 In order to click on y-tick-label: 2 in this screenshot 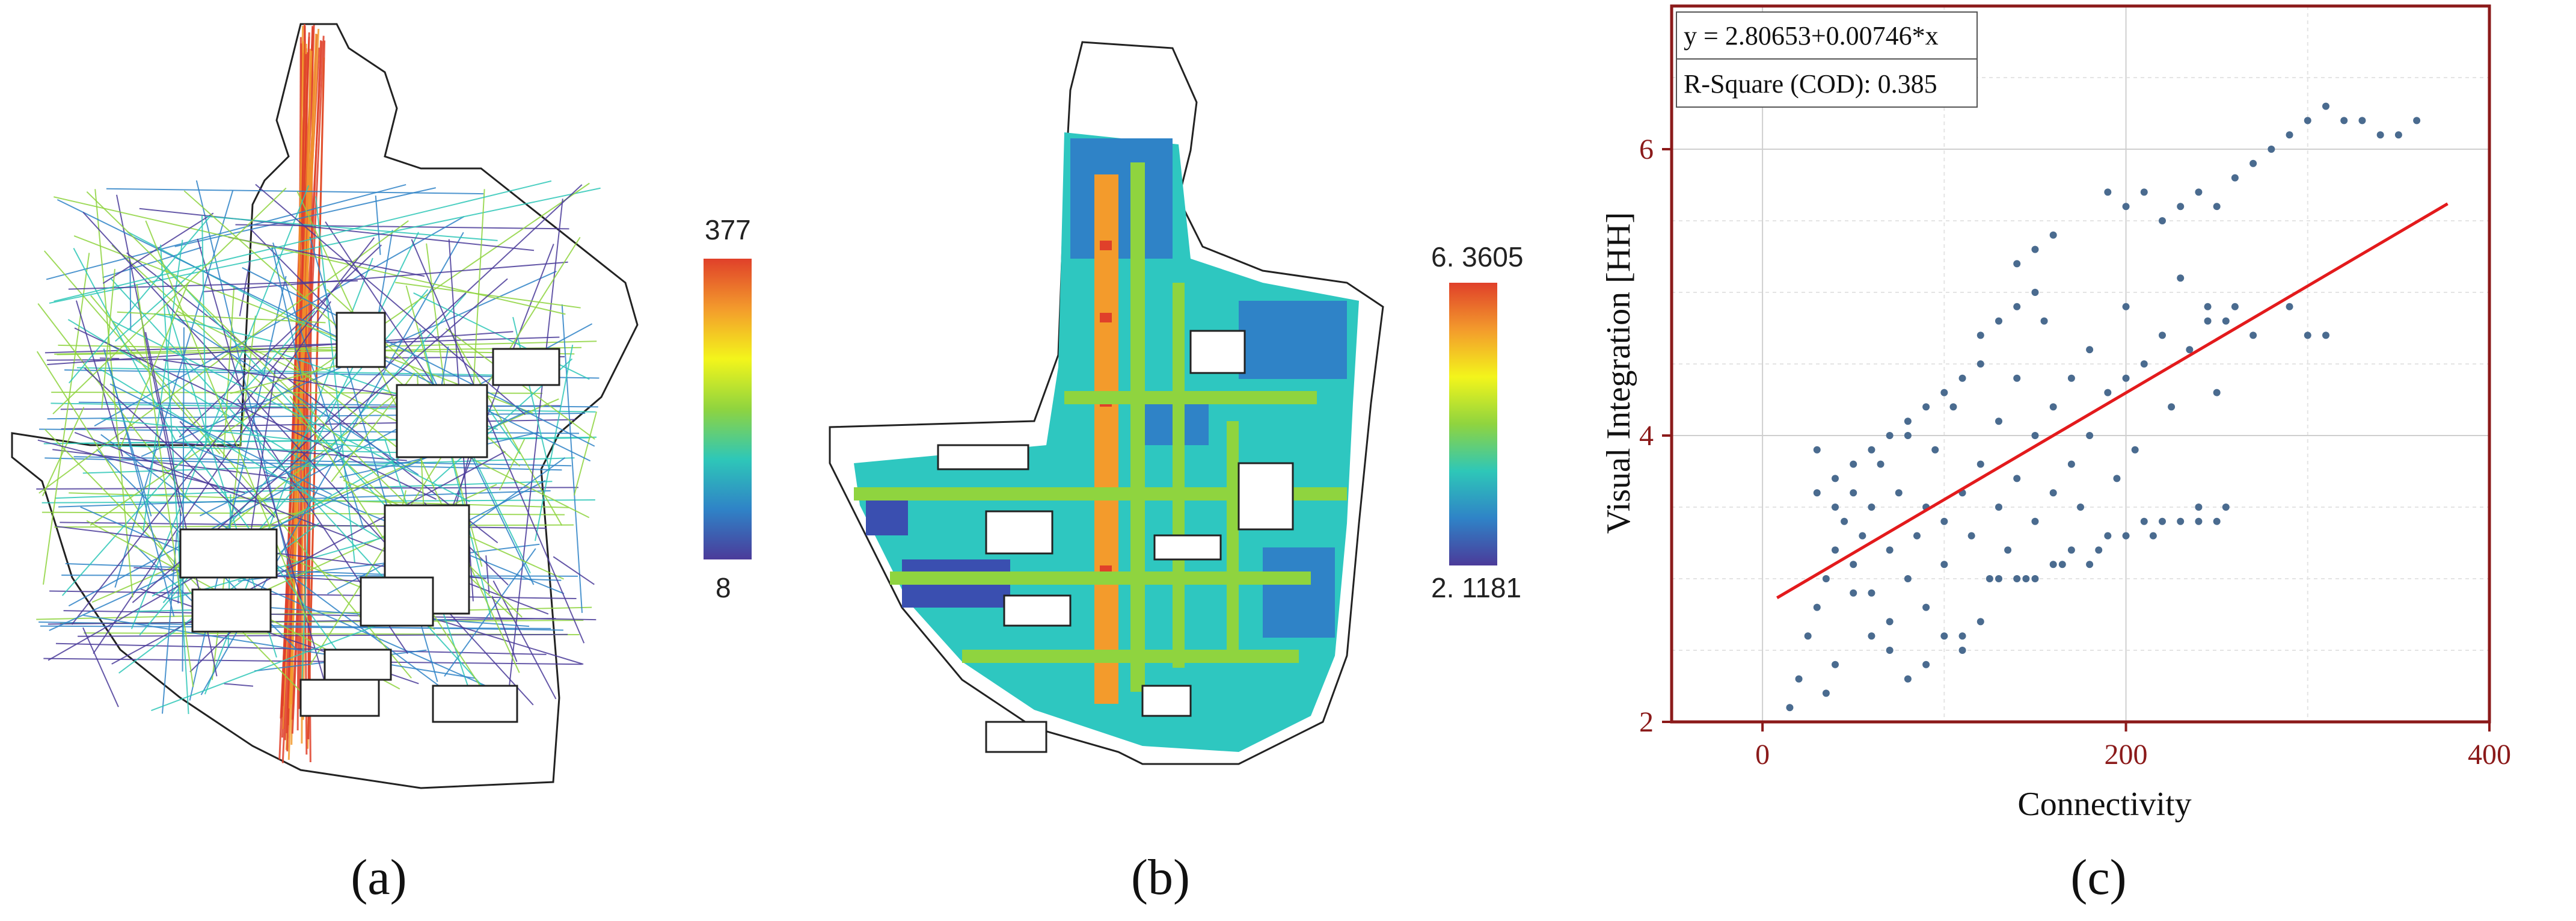, I will do `click(1646, 722)`.